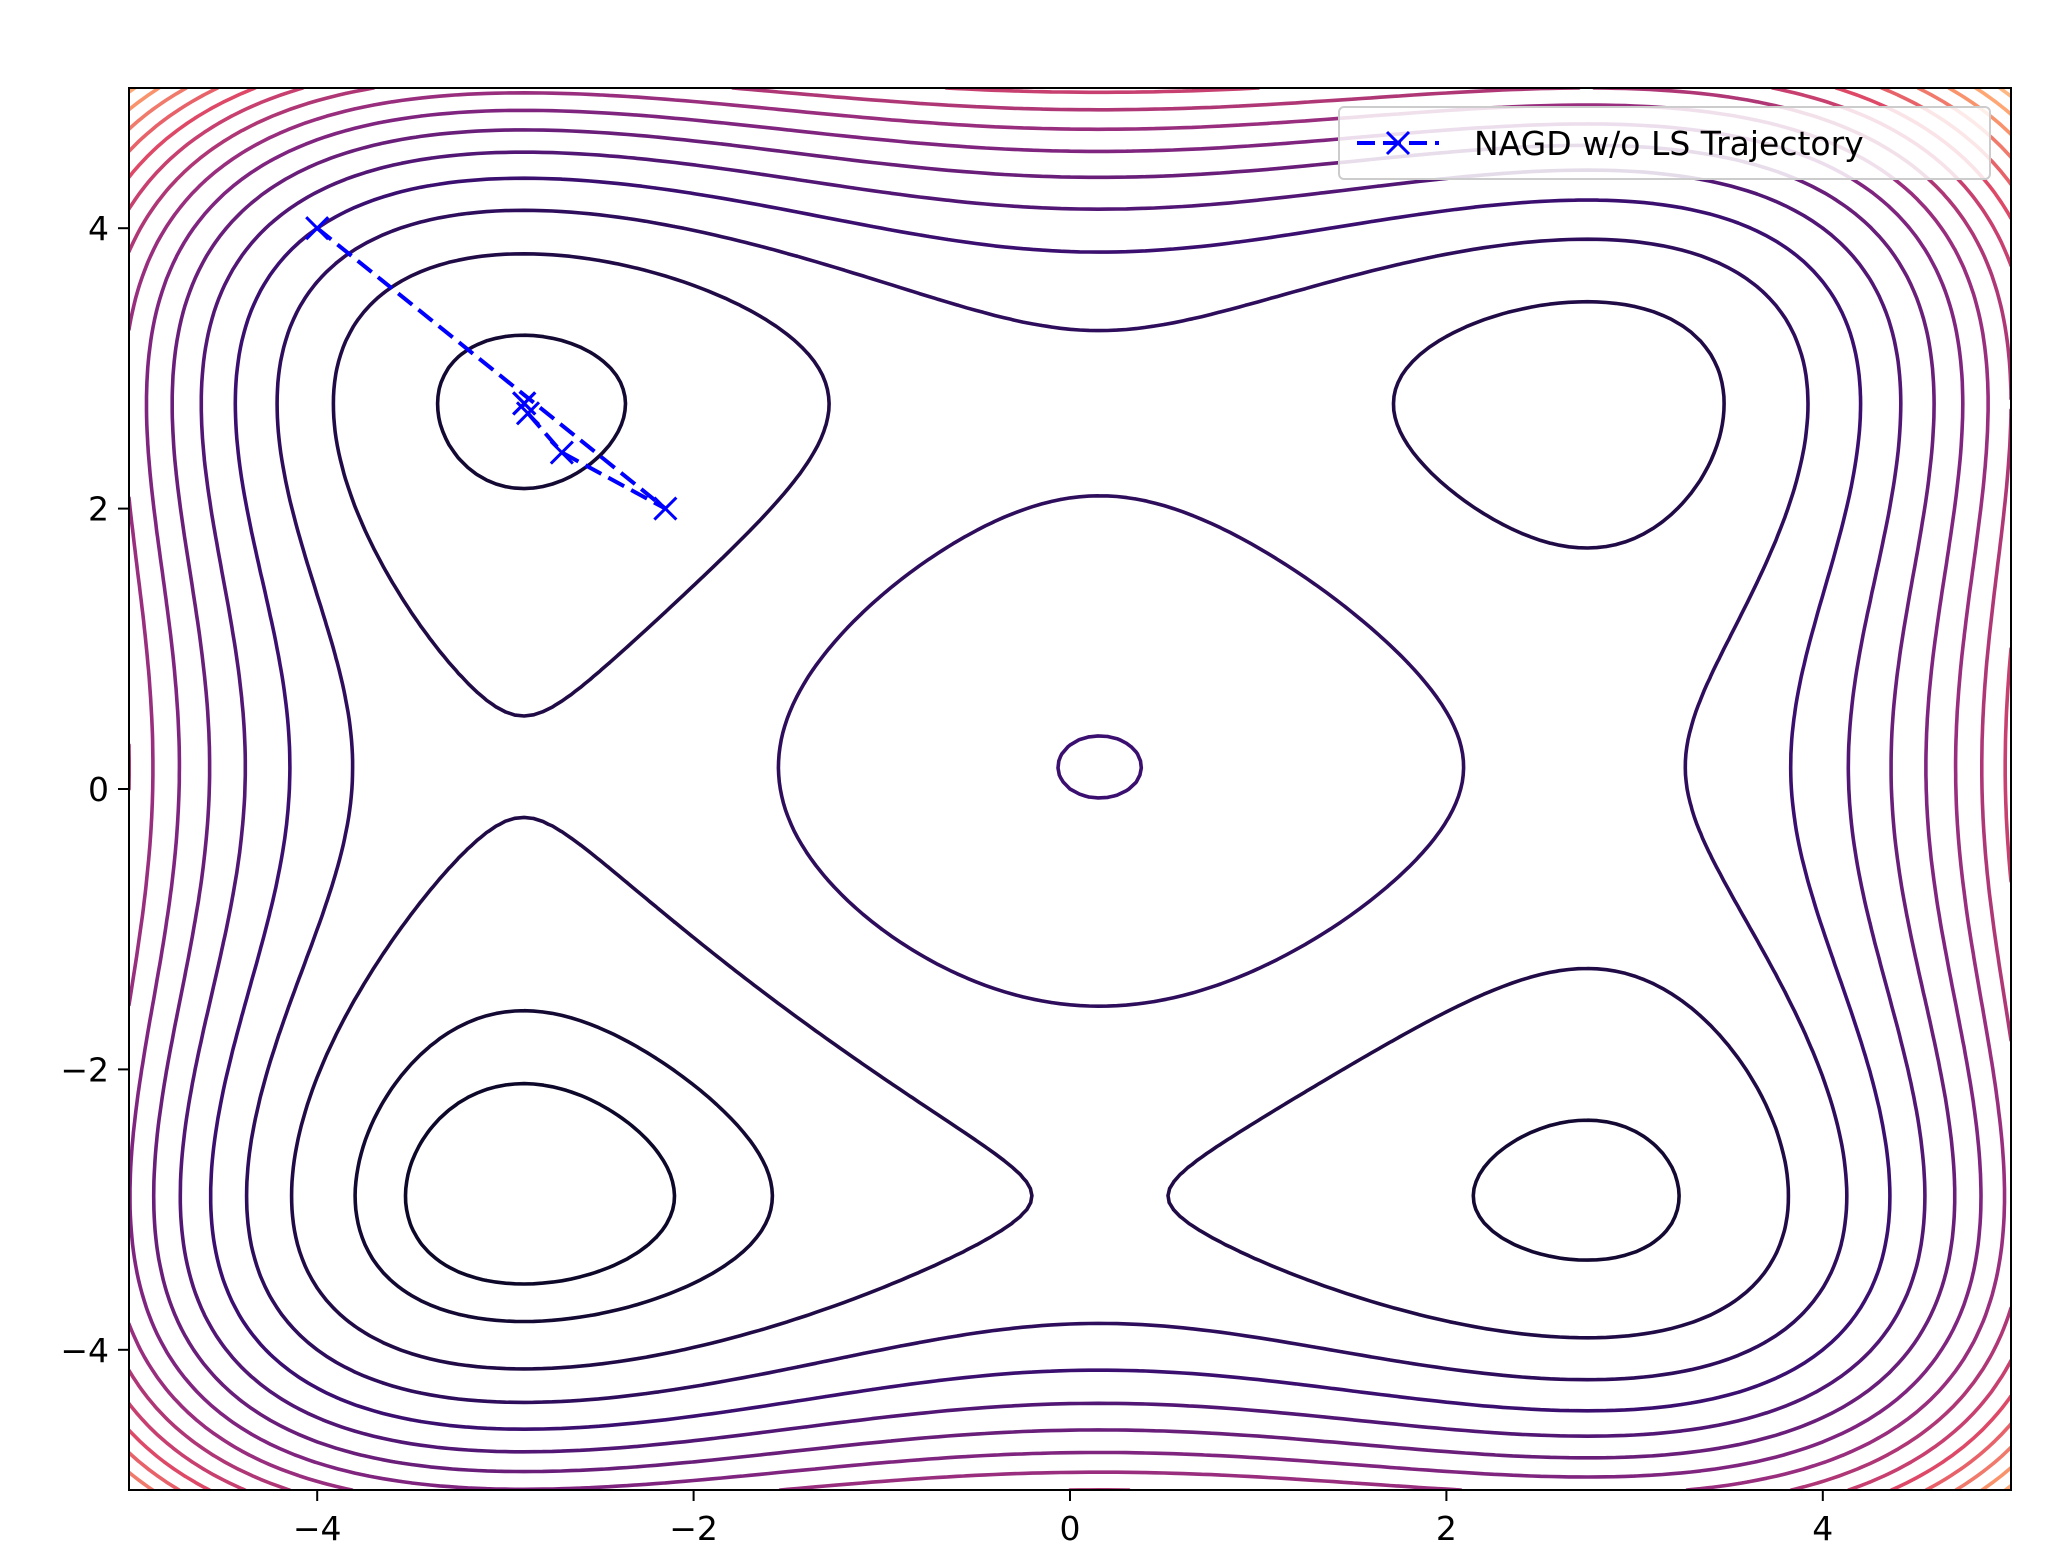 The image size is (2055, 1541). I want to click on x-tick-label: 2, so click(1446, 1525).